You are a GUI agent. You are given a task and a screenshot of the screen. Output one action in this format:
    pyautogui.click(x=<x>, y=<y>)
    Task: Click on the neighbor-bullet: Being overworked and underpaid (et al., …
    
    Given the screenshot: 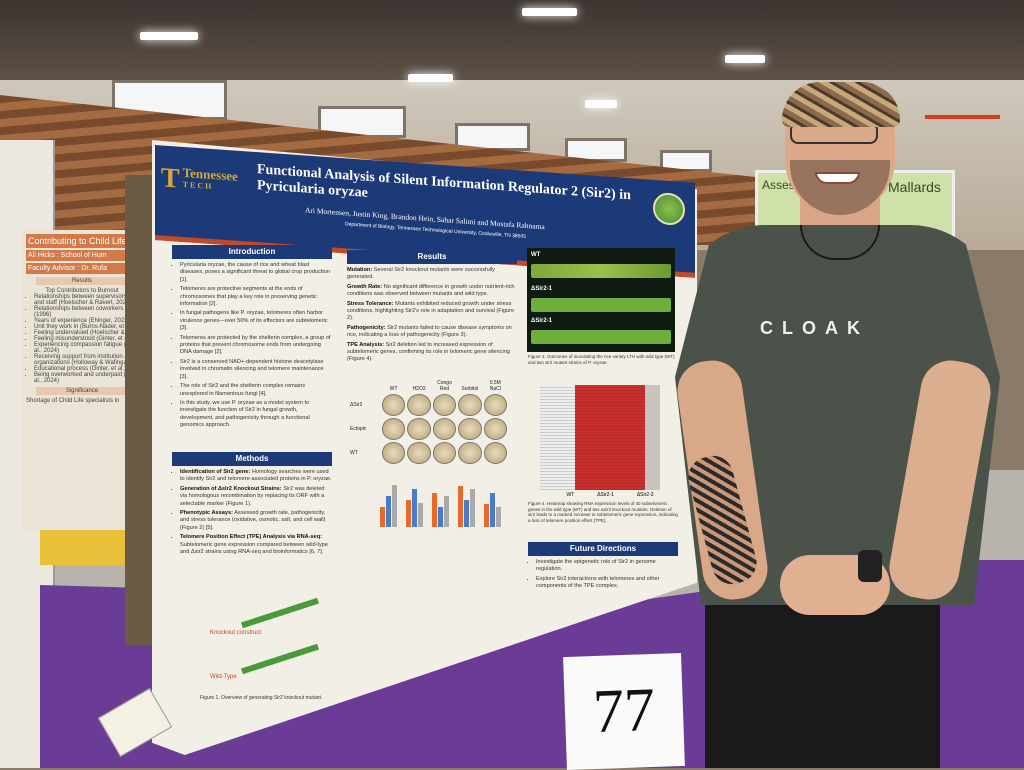 What is the action you would take?
    pyautogui.click(x=86, y=378)
    